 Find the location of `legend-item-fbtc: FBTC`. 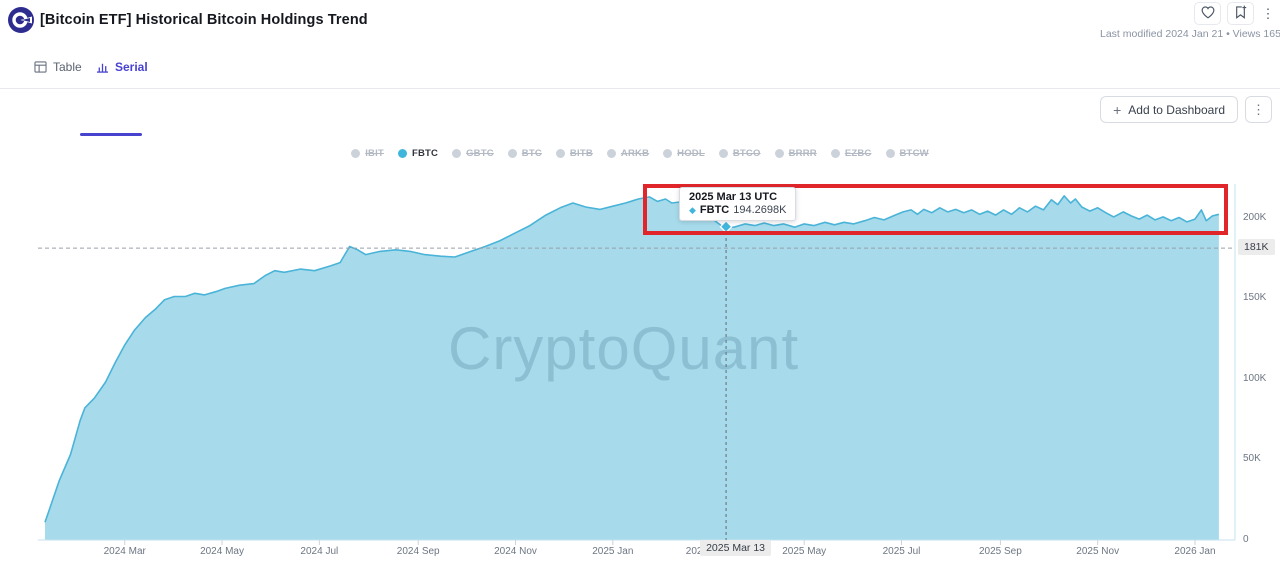

legend-item-fbtc: FBTC is located at coordinates (418, 153).